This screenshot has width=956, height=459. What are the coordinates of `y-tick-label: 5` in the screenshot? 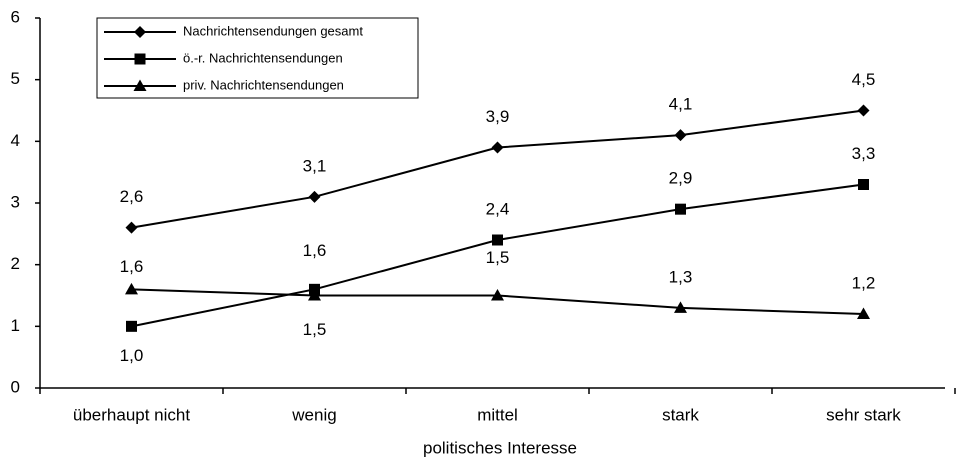 It's located at (15, 78).